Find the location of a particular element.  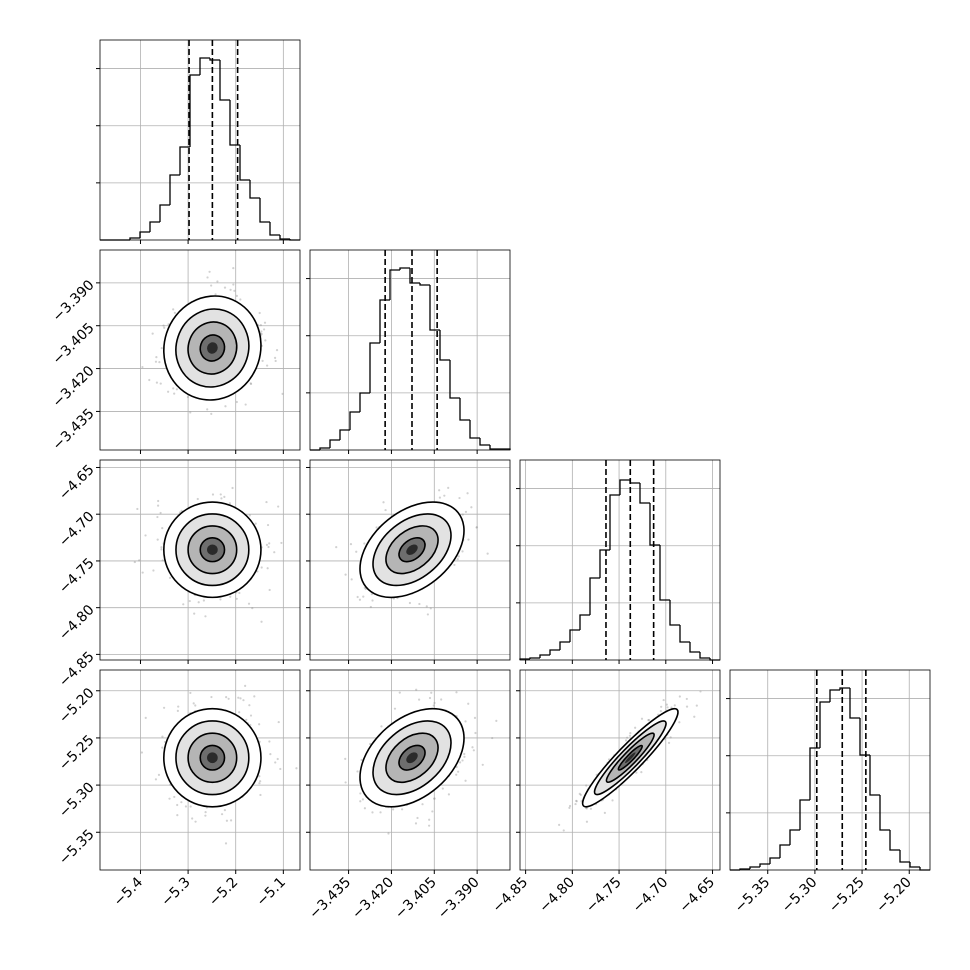

panel-2d is located at coordinates (412, 551).